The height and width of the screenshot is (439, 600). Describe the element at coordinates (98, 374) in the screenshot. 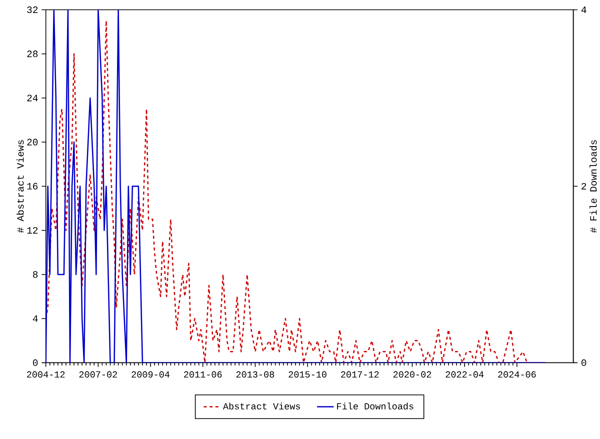

I see `x-tick-label: 2007-02` at that location.